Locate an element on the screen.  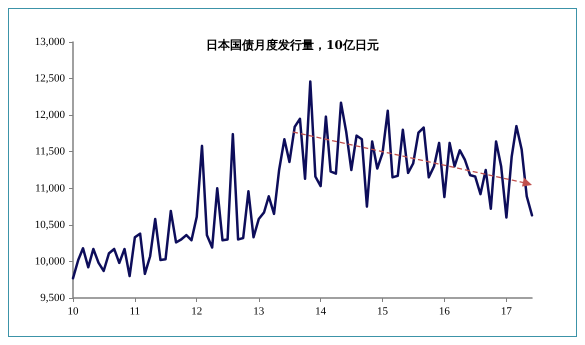
x-tick-label: 15 is located at coordinates (383, 312).